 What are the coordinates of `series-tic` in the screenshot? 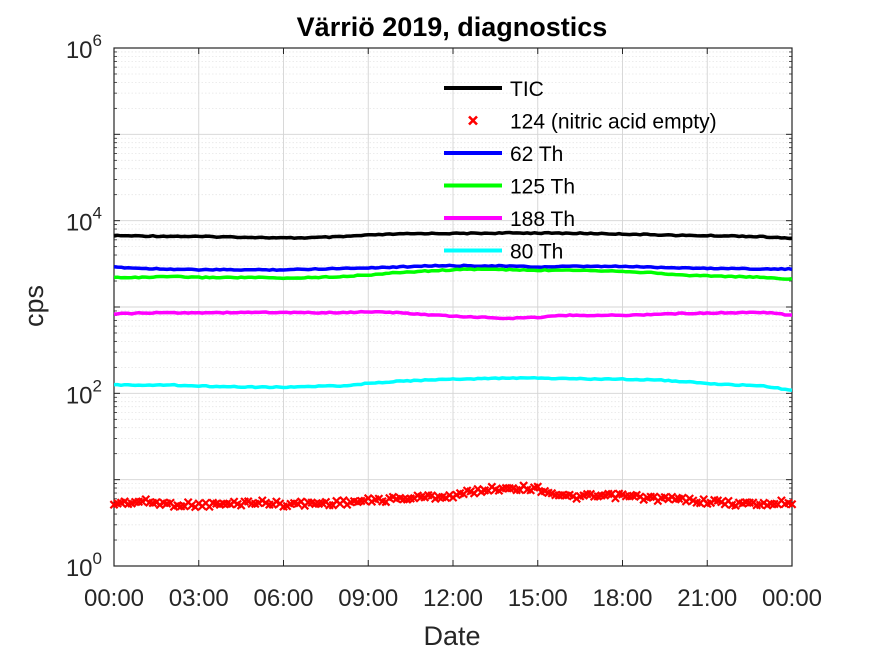 It's located at (453, 235).